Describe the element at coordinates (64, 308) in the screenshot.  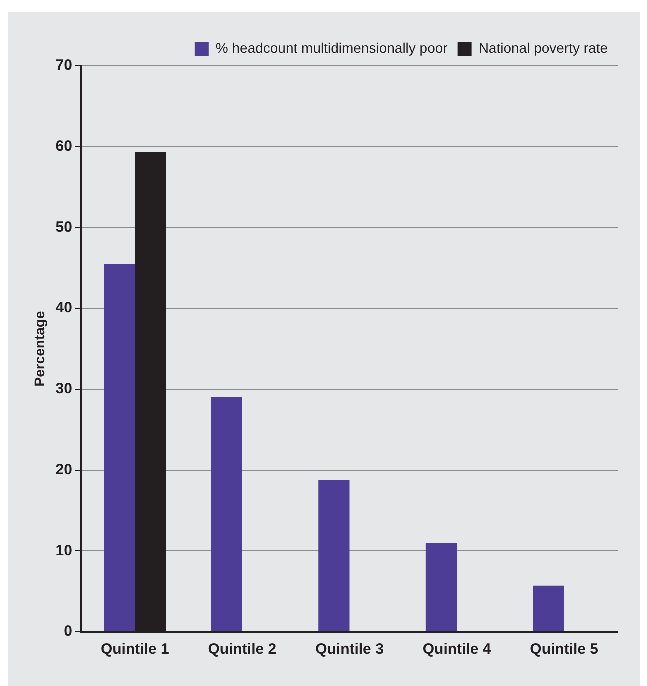
I see `y-tick-label: 40` at that location.